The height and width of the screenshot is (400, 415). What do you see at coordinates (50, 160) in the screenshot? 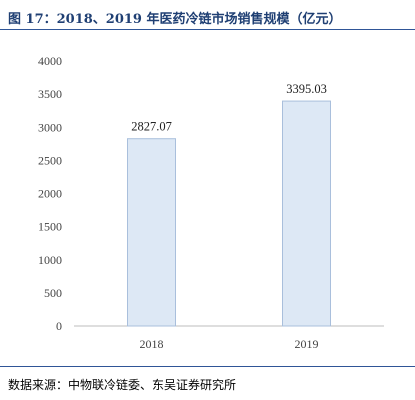
I see `y-tick-label: 2500` at bounding box center [50, 160].